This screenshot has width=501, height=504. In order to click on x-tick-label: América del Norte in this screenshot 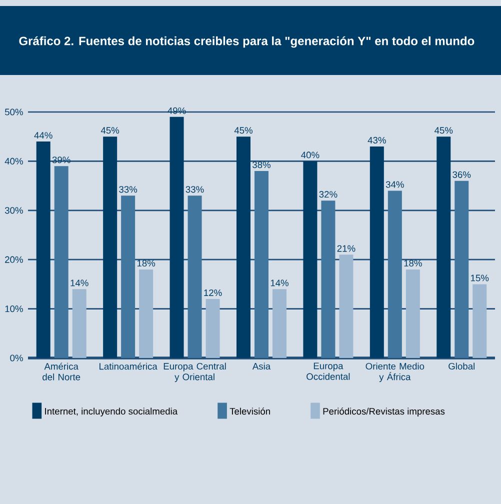, I will do `click(61, 371)`.